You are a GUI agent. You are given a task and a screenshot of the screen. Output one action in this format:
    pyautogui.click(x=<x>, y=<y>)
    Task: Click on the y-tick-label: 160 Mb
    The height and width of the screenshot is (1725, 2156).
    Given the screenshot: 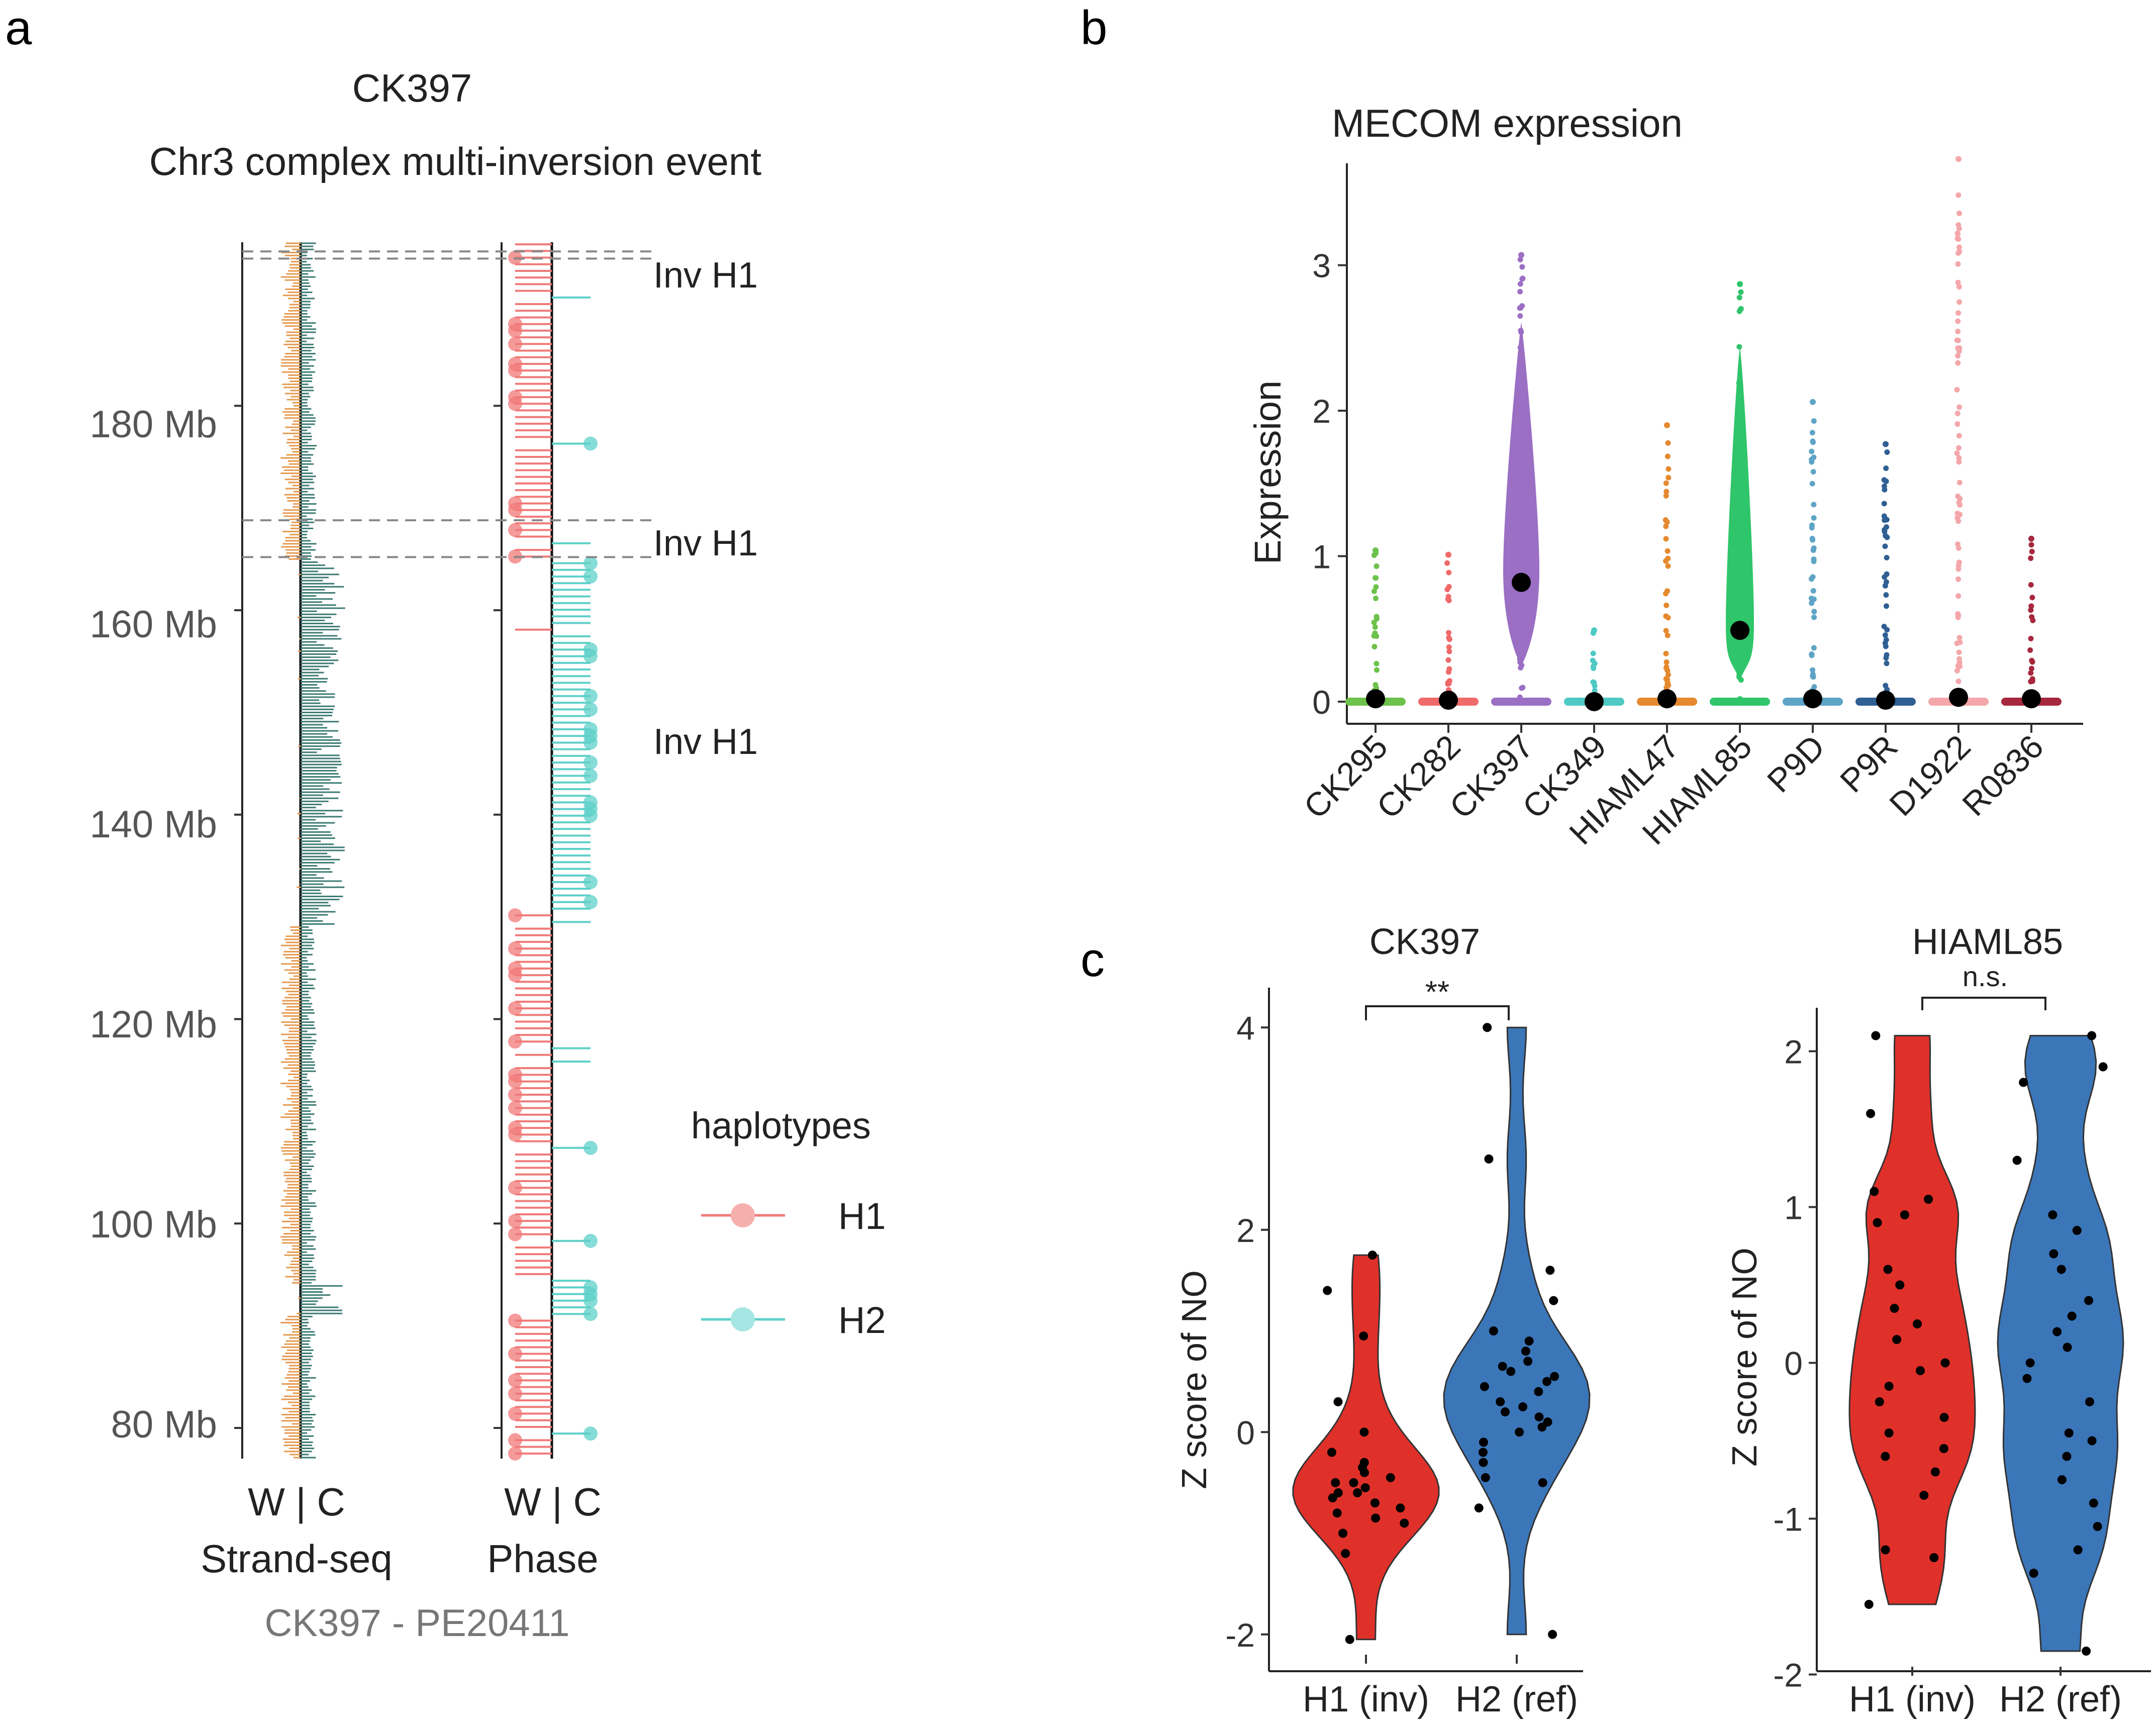 What is the action you would take?
    pyautogui.click(x=154, y=624)
    